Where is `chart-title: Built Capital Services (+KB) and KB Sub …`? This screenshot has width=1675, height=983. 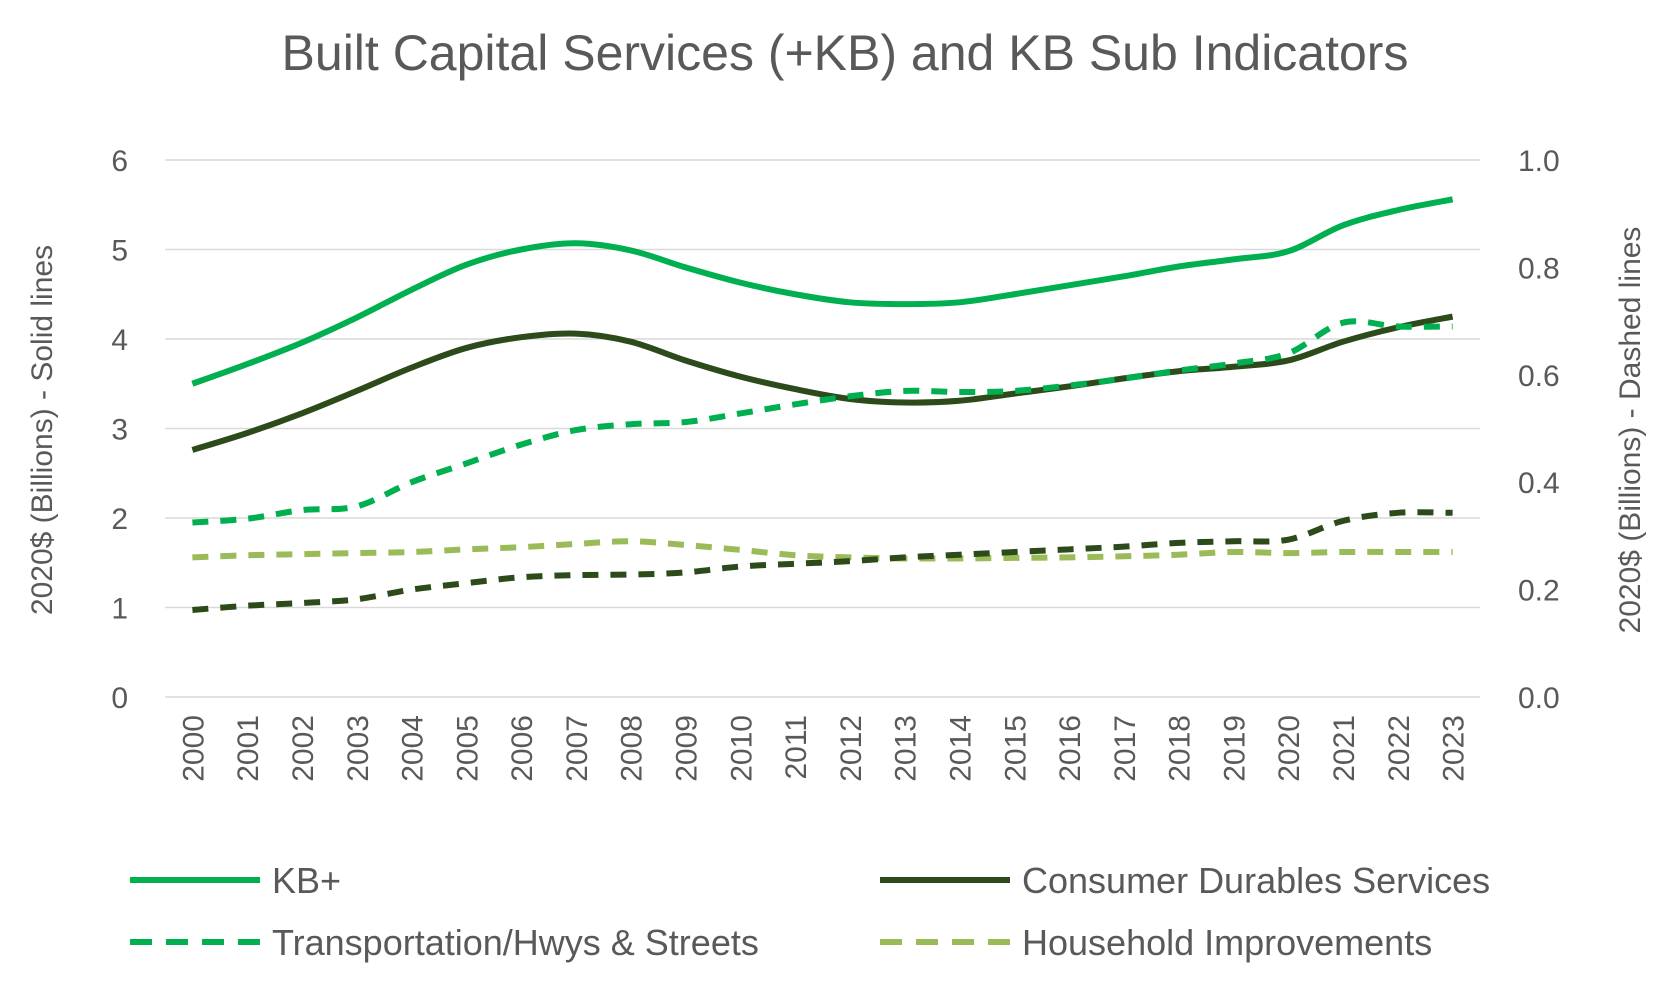 chart-title: Built Capital Services (+KB) and KB Sub … is located at coordinates (845, 53).